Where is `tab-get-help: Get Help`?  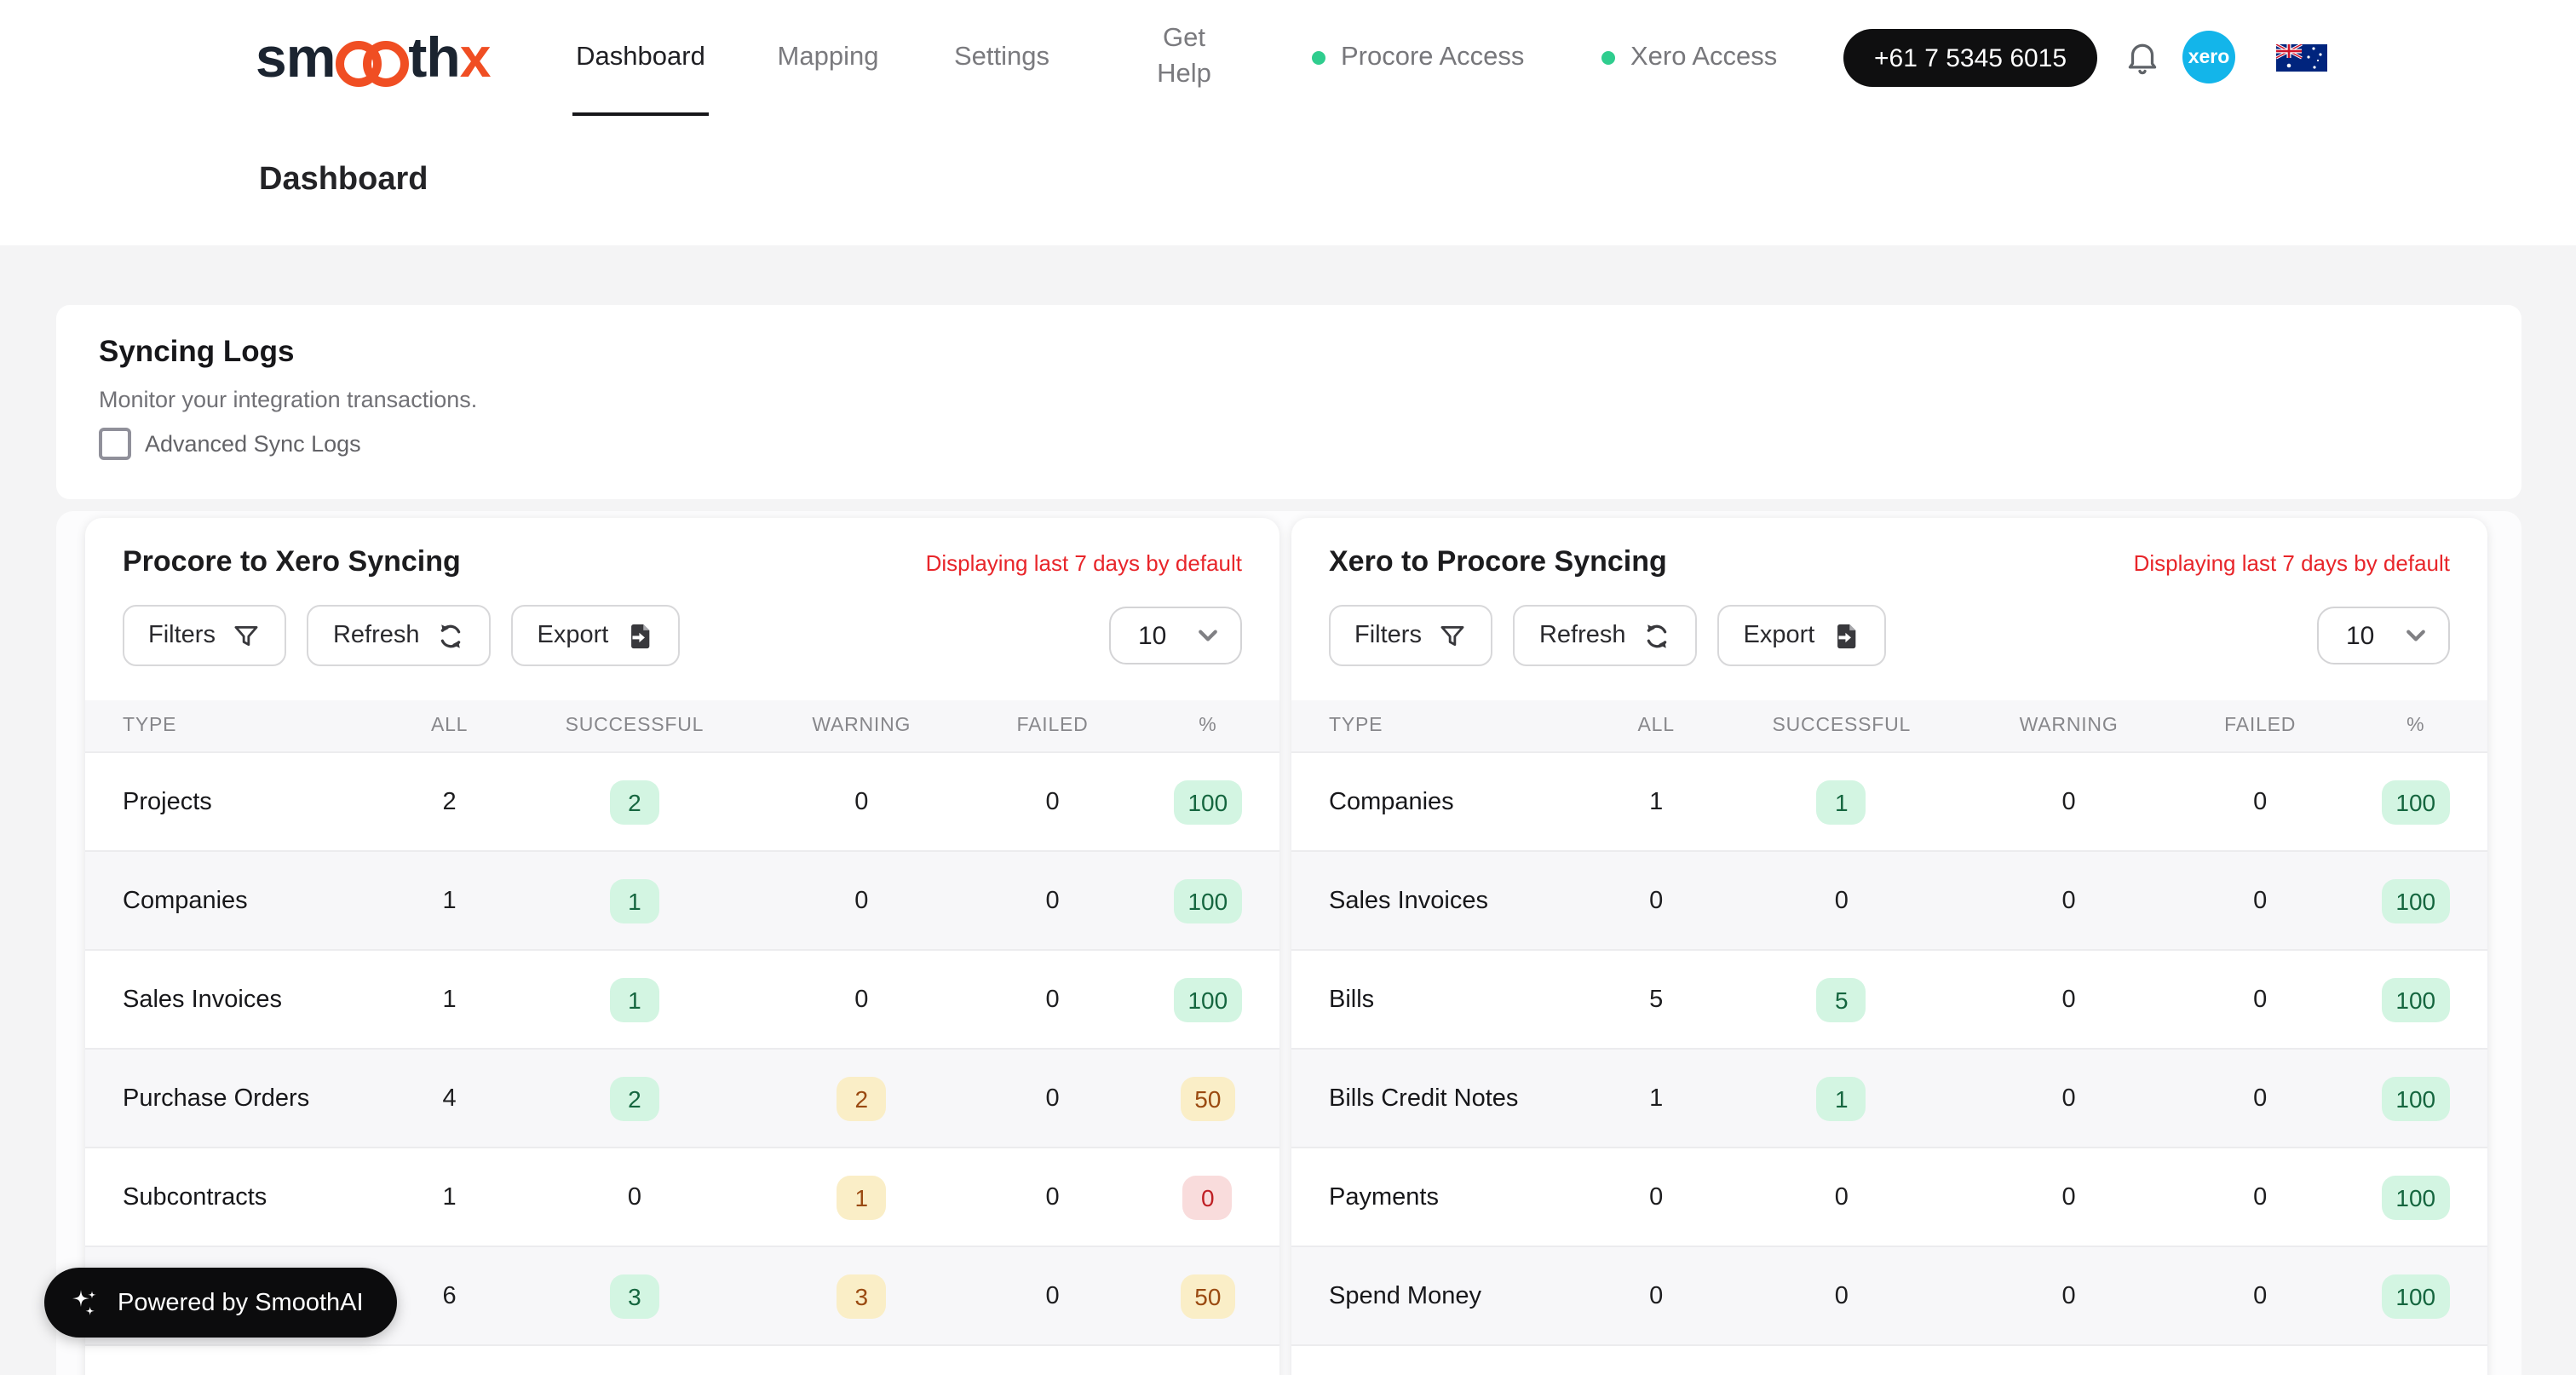
tab-get-help: Get Help is located at coordinates (1184, 58).